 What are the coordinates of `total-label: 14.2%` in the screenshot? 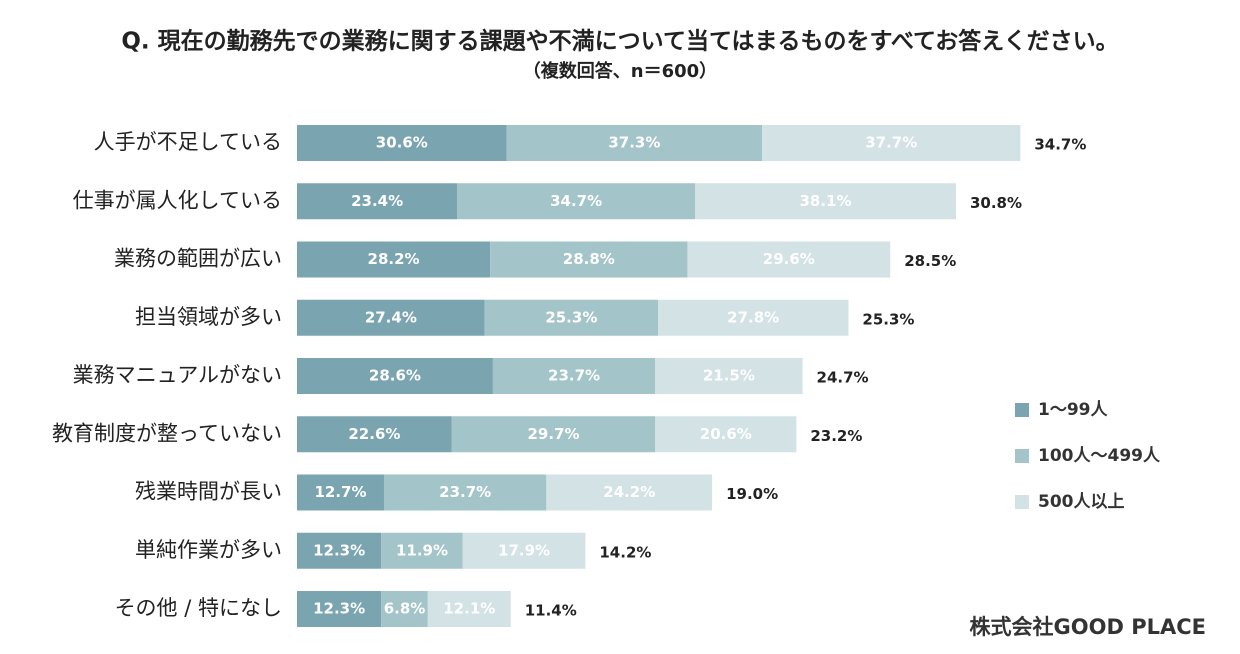 It's located at (625, 552).